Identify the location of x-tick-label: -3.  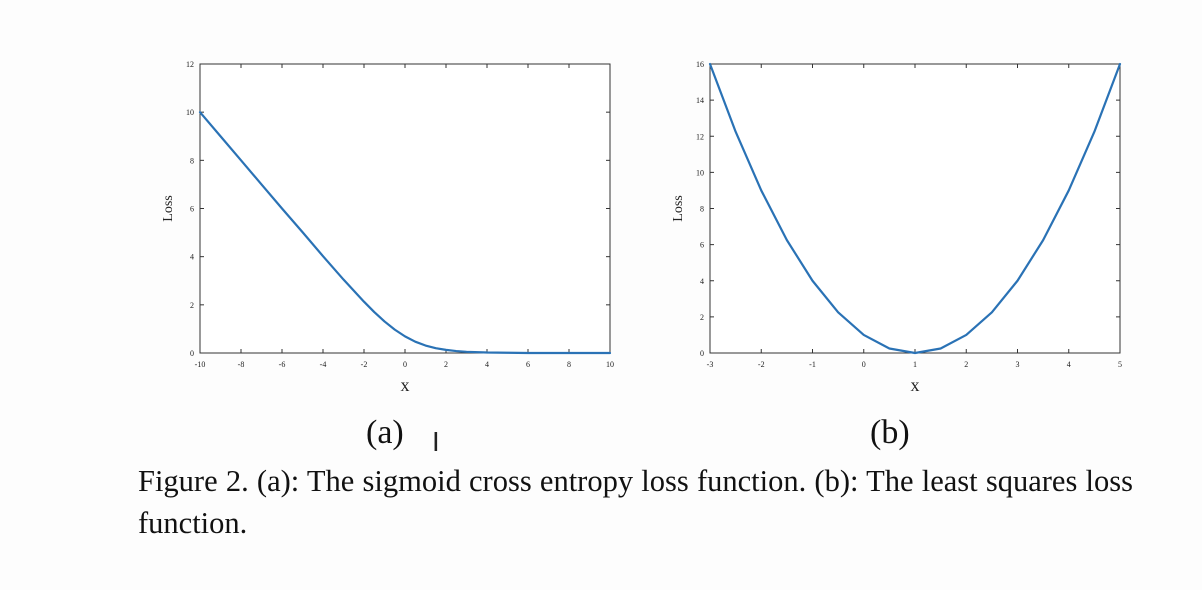
(710, 364).